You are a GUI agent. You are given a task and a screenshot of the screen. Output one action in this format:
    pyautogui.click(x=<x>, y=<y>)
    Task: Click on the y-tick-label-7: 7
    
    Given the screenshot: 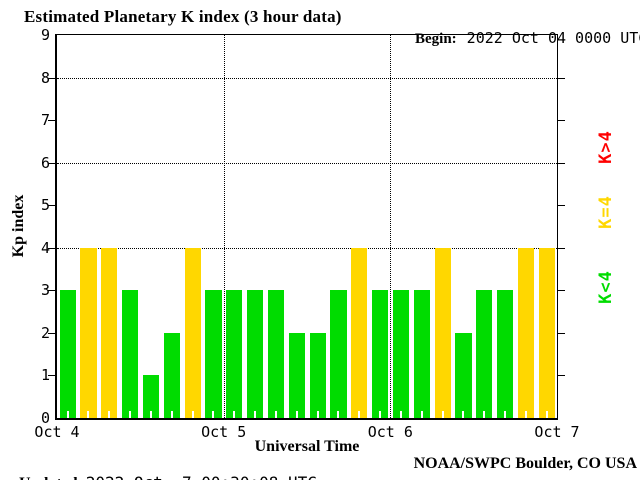 What is the action you would take?
    pyautogui.click(x=45, y=120)
    